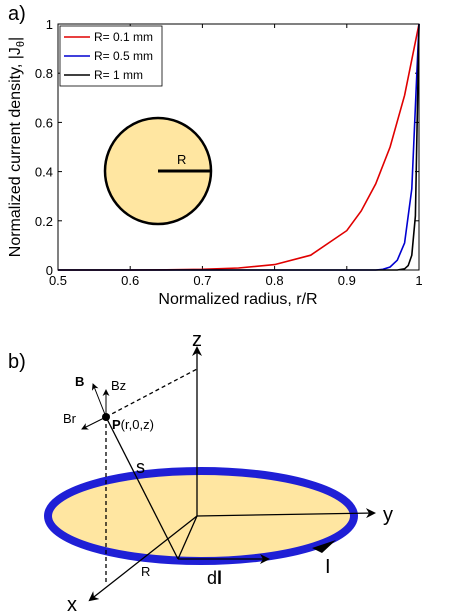  What do you see at coordinates (237, 299) in the screenshot?
I see `x-axis-label: Normalized radius, r/R` at bounding box center [237, 299].